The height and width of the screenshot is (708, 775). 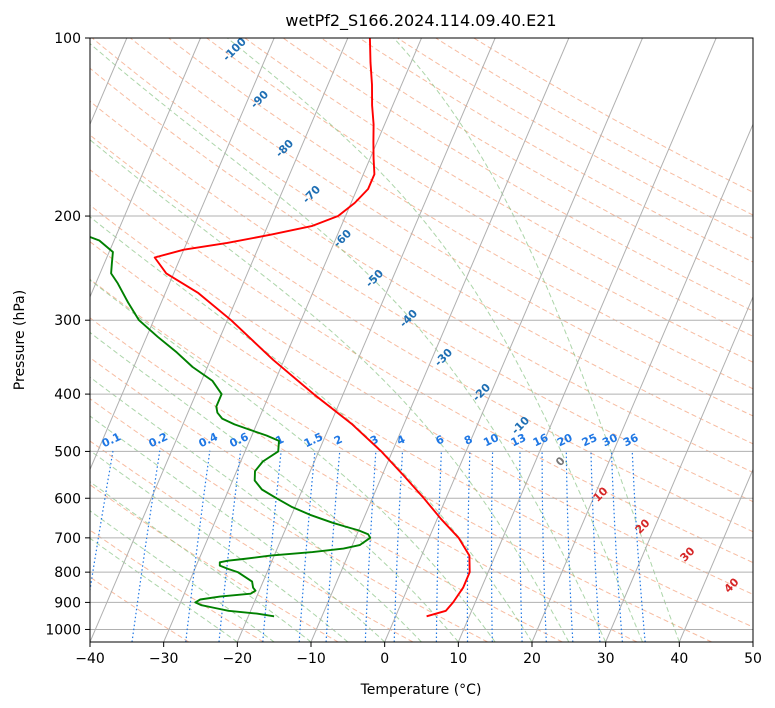 I want to click on x-axis-label: Temperature (°C), so click(x=421, y=690).